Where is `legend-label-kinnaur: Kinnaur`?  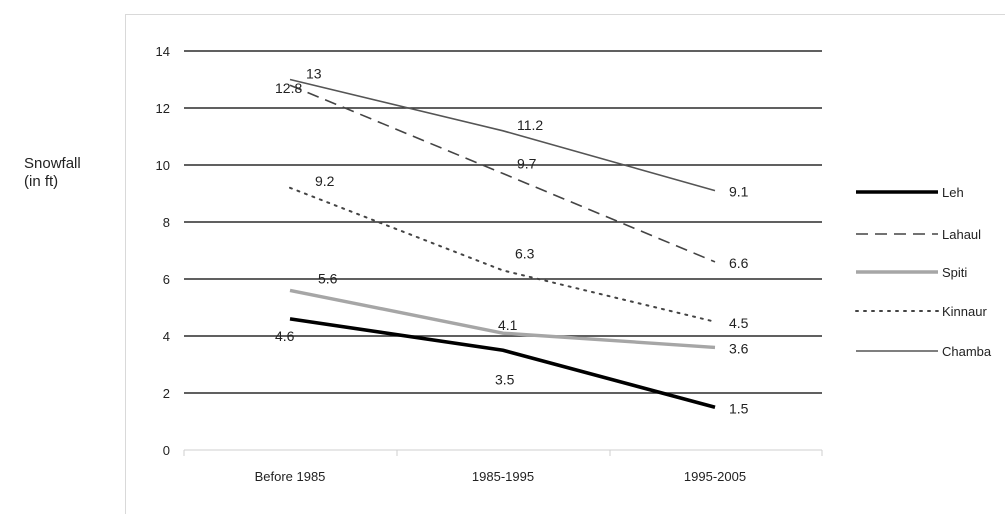 legend-label-kinnaur: Kinnaur is located at coordinates (964, 311).